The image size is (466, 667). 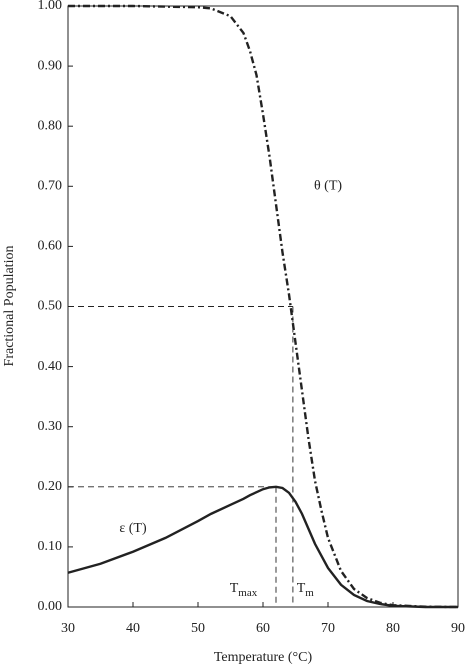 What do you see at coordinates (263, 657) in the screenshot?
I see `x-axis-title: Temperature (°C)` at bounding box center [263, 657].